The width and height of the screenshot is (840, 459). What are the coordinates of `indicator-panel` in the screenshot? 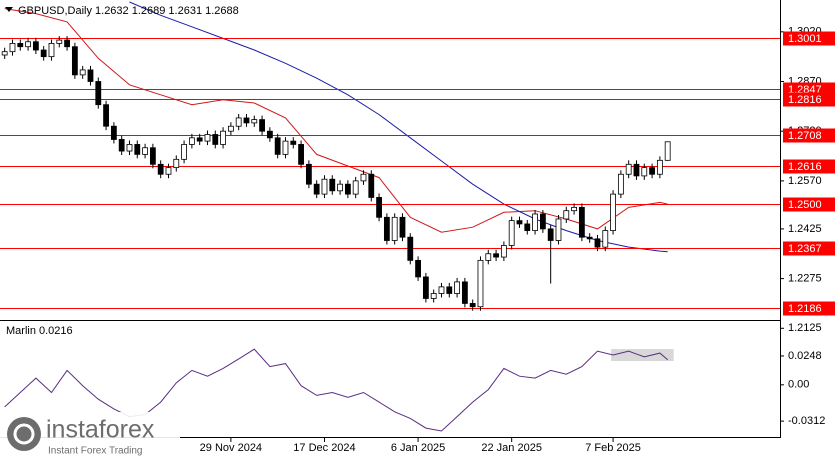 It's located at (339, 390).